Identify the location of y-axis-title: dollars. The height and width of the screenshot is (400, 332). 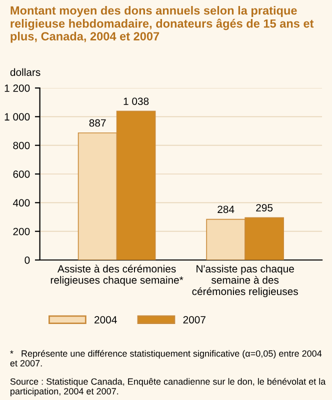
(25, 72).